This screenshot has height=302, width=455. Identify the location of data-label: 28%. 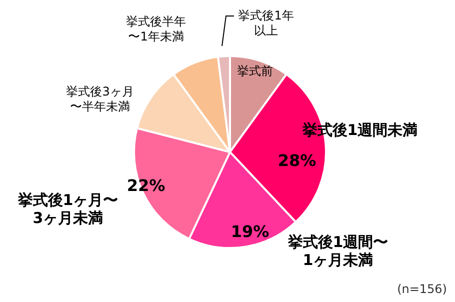
(297, 160).